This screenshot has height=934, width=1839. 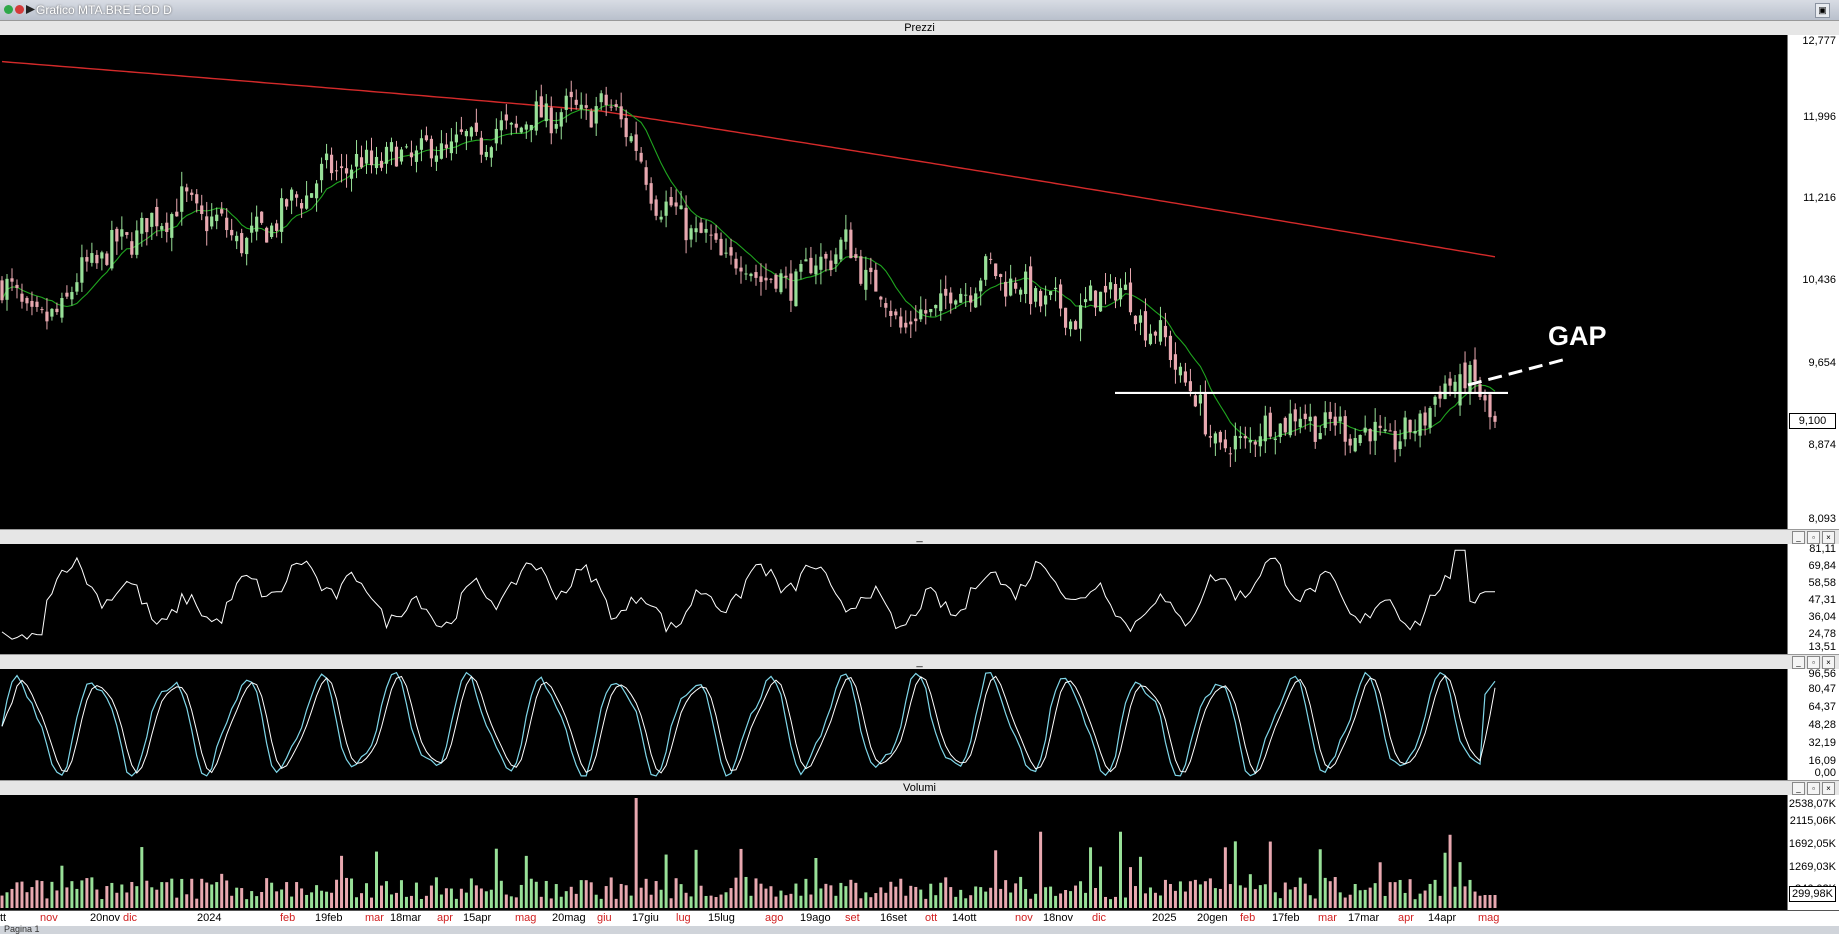 I want to click on window-restore-button: ▣, so click(x=1822, y=10).